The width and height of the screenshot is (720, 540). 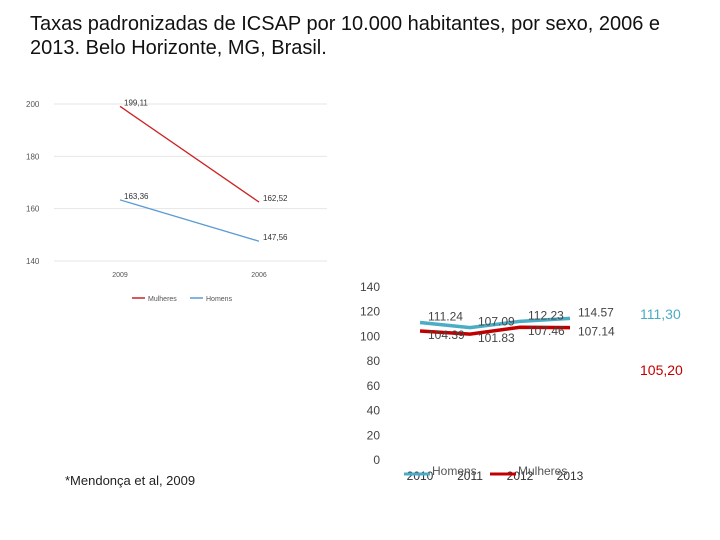 I want to click on y-tick-label: 120, so click(x=370, y=312).